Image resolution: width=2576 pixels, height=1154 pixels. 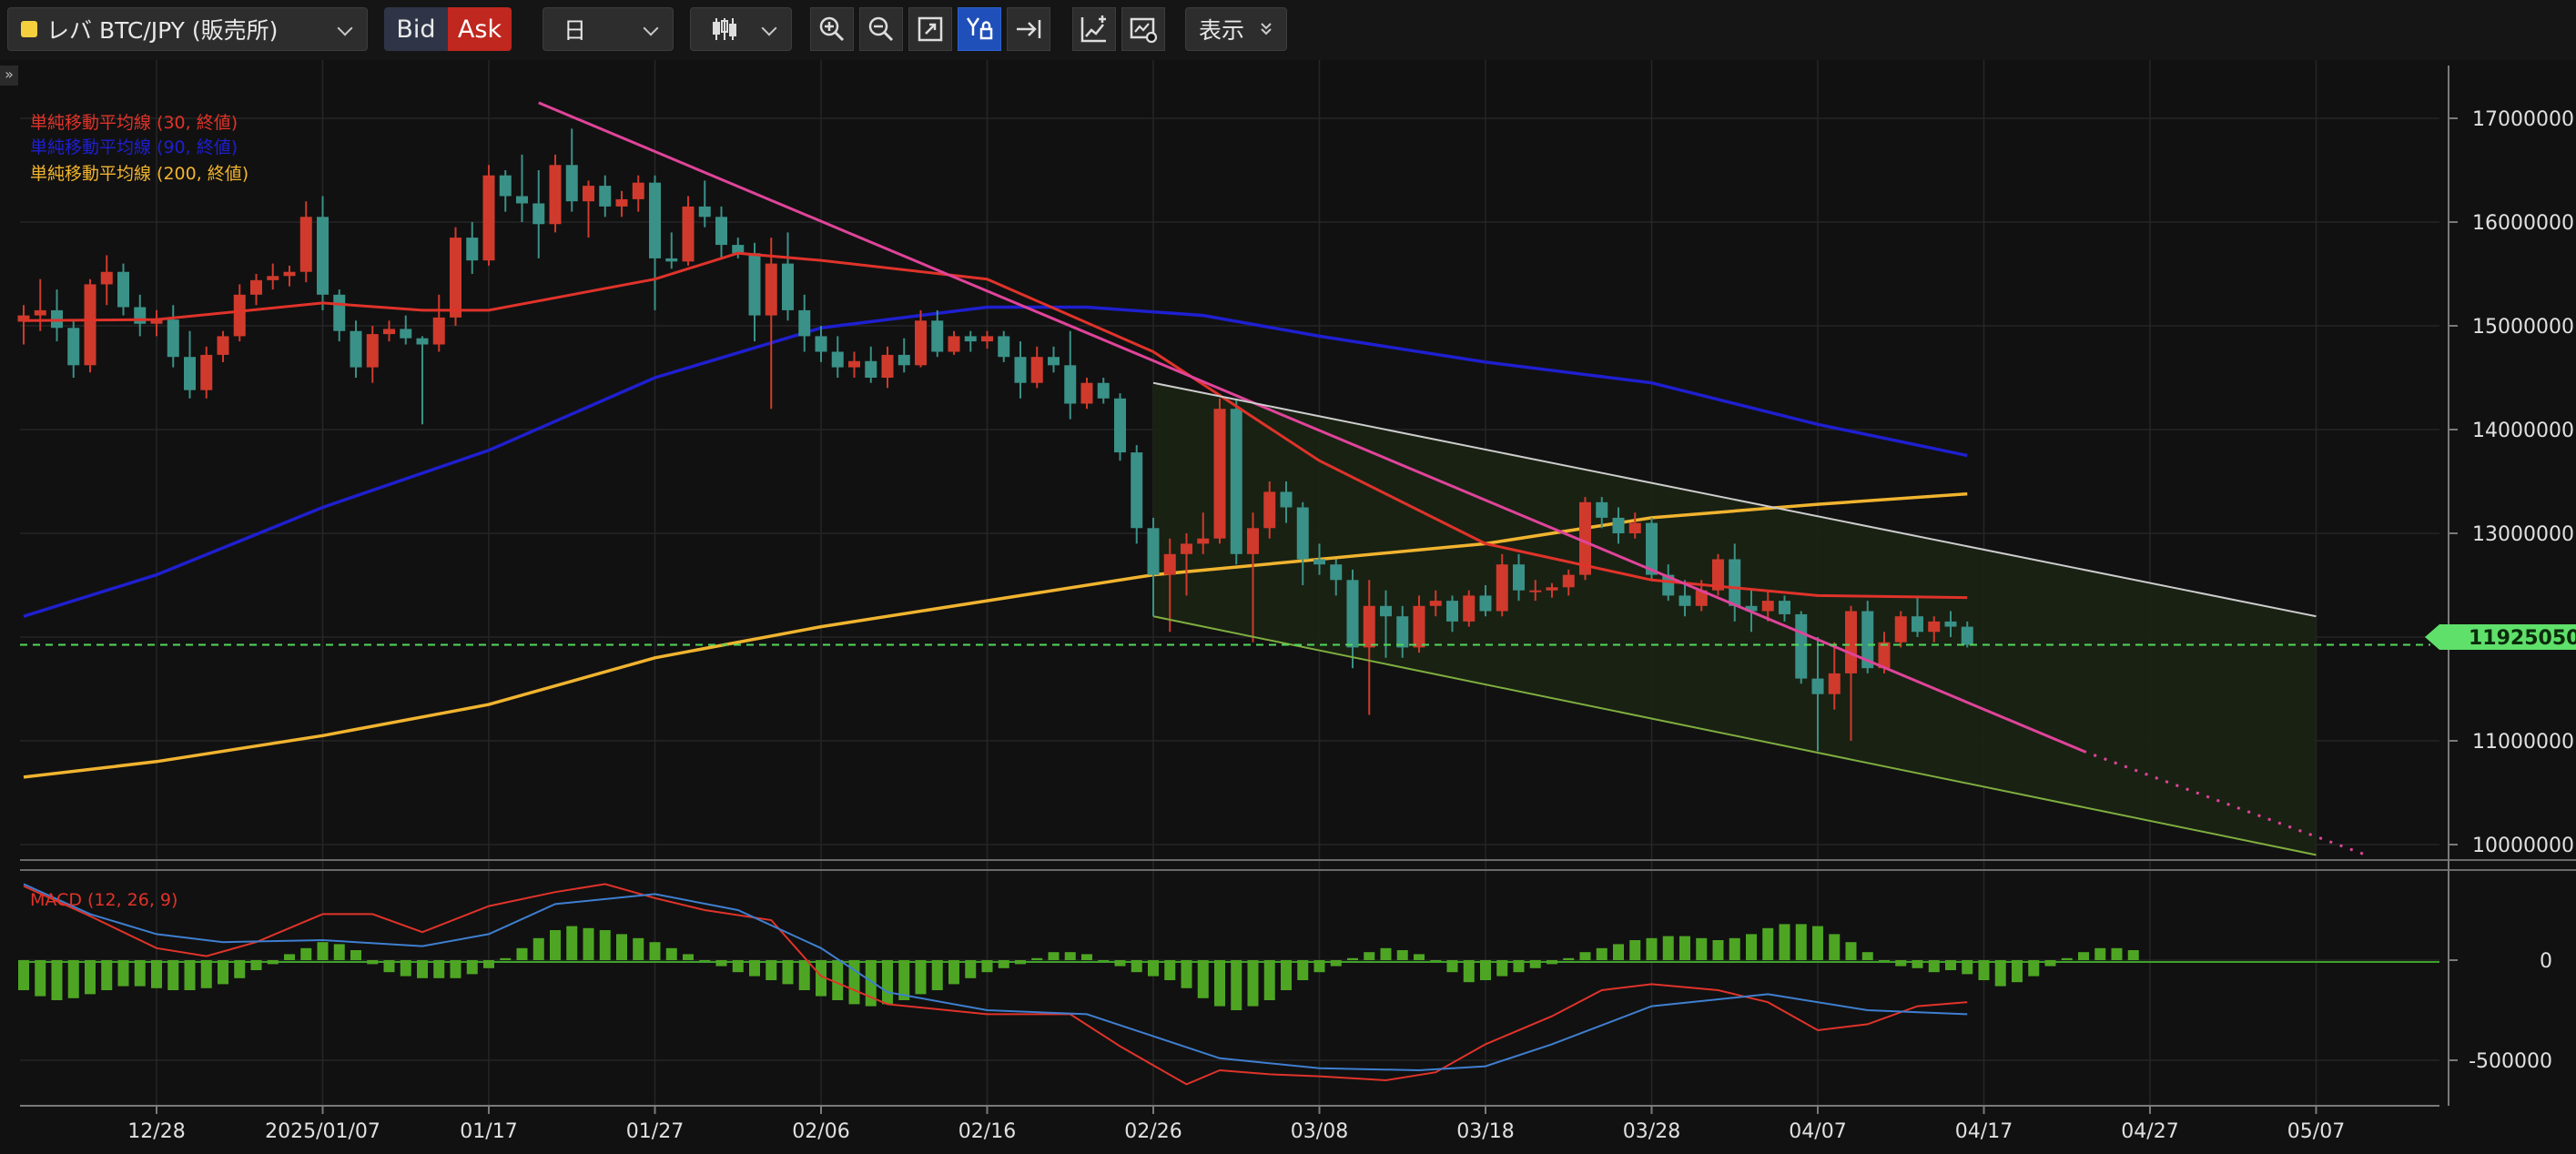 I want to click on fit-screen-button, so click(x=930, y=29).